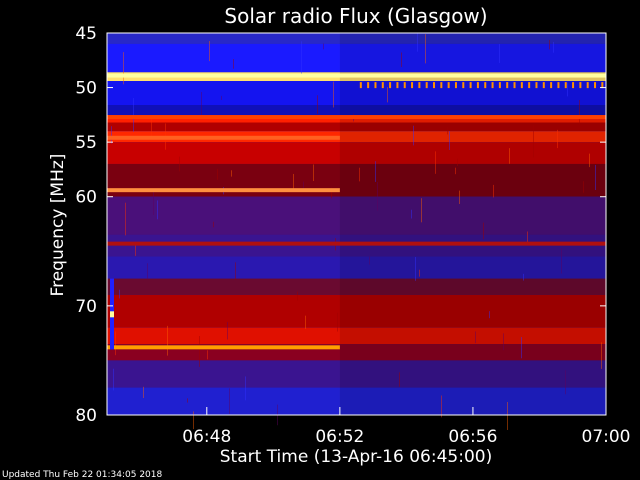 This screenshot has height=480, width=640. Describe the element at coordinates (82, 475) in the screenshot. I see `update-timestamp: Updated Thu Feb 22 01:34:05 2018` at that location.